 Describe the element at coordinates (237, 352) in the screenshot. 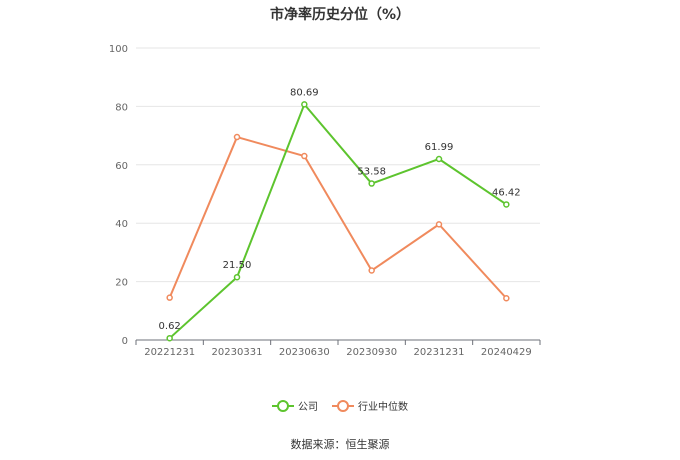

I see `x-tick-label: 20230331` at that location.